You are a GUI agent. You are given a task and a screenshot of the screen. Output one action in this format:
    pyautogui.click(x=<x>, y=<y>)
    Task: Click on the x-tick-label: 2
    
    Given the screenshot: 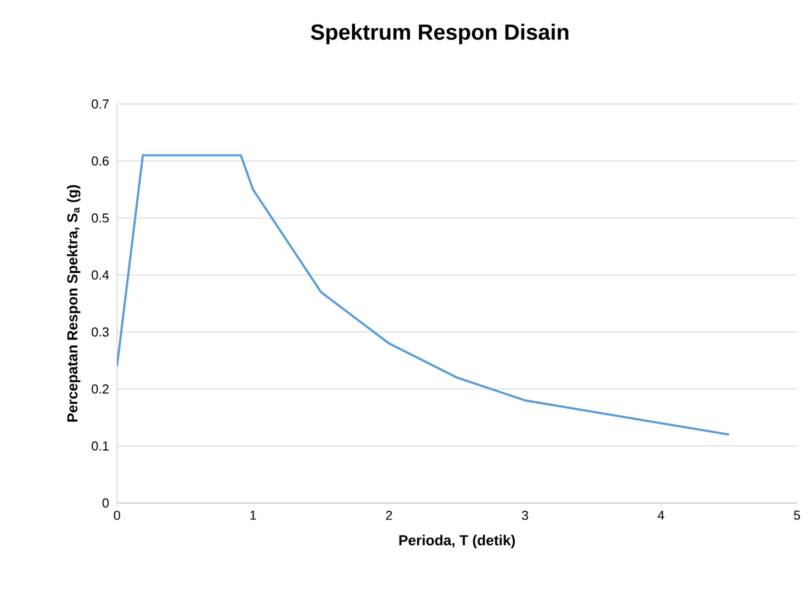 What is the action you would take?
    pyautogui.click(x=389, y=515)
    